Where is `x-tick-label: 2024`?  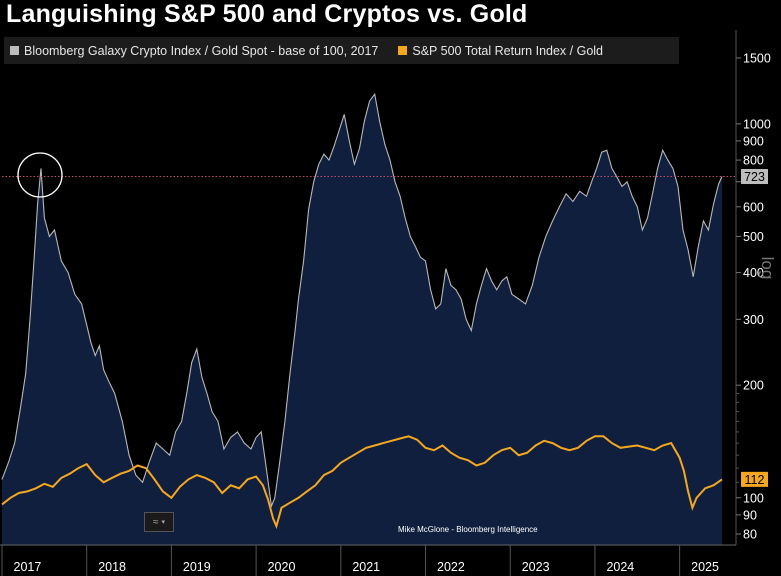
x-tick-label: 2024 is located at coordinates (620, 567).